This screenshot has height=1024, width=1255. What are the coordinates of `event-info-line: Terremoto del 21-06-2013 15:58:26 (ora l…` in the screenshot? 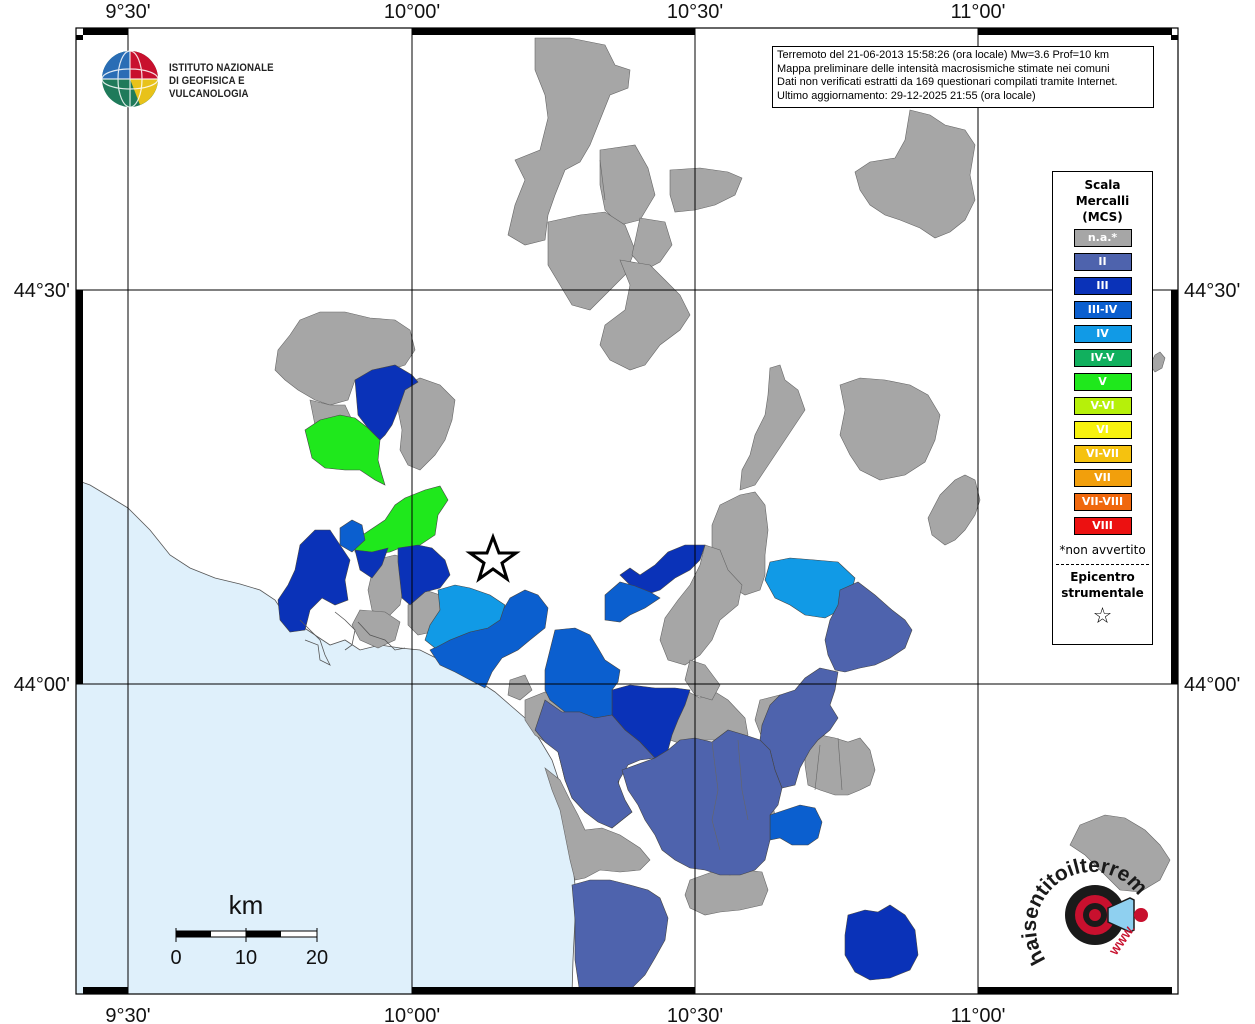 It's located at (943, 55).